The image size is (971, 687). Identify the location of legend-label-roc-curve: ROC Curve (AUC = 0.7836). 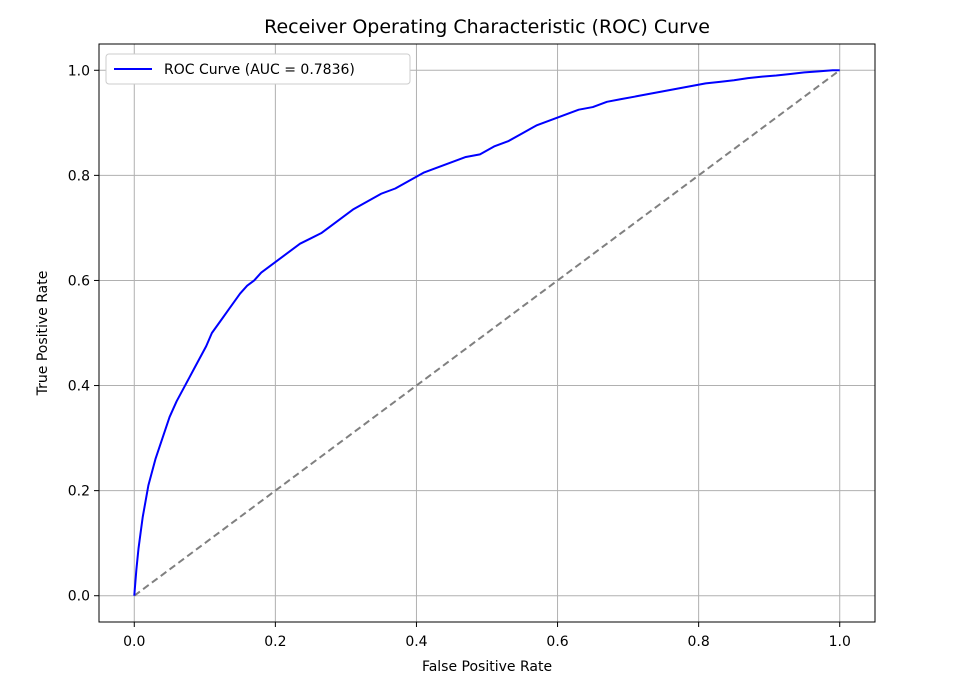
(259, 70).